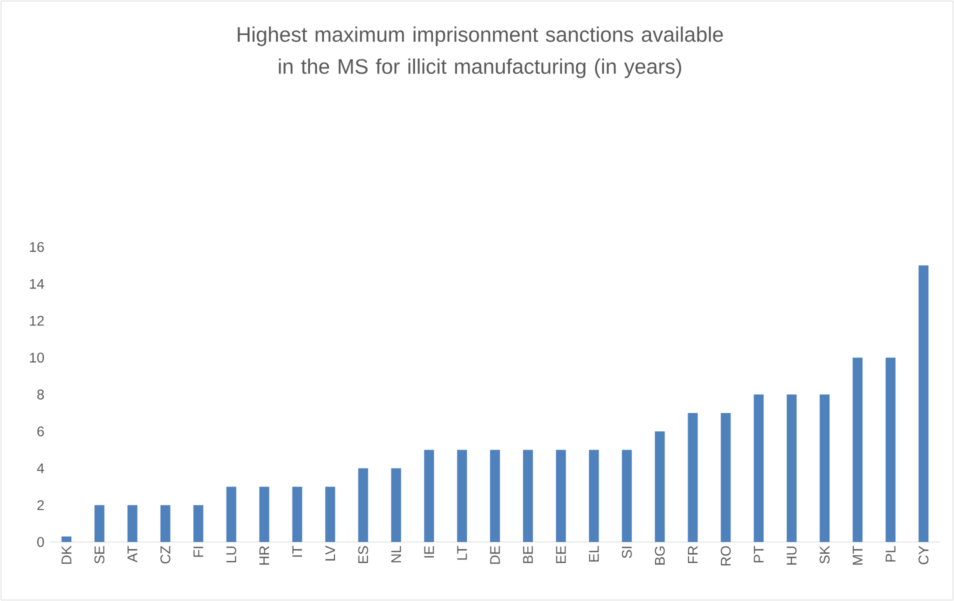 This screenshot has width=954, height=601. Describe the element at coordinates (429, 552) in the screenshot. I see `x-tick-label: IE` at that location.